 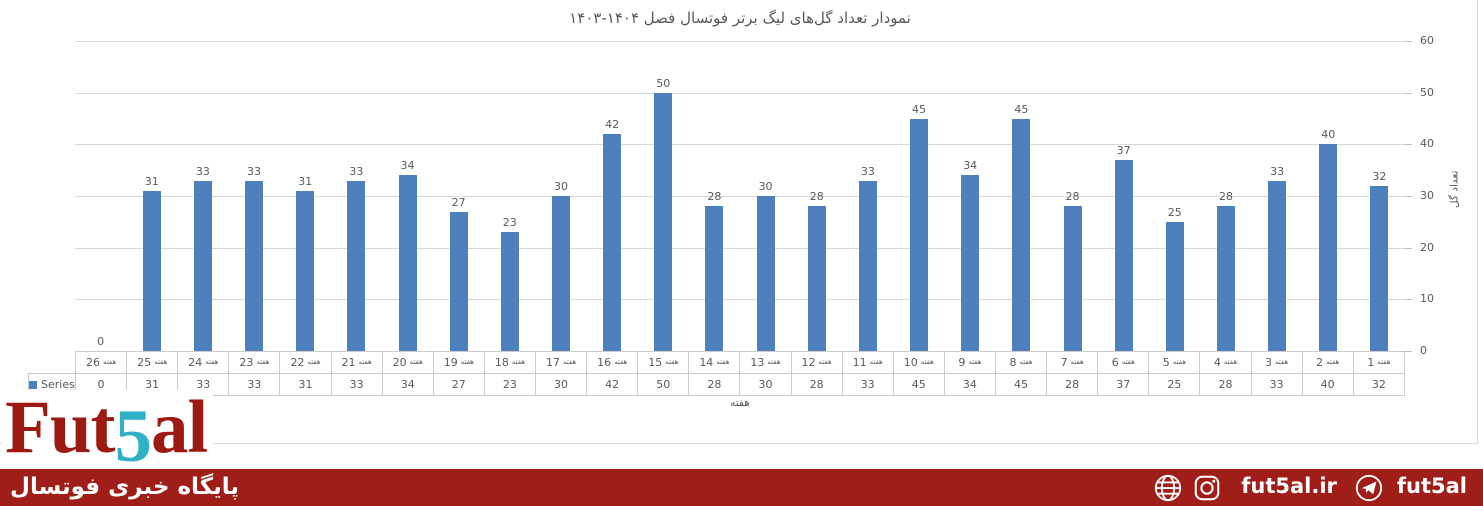 I want to click on week-header-cell: 6 هفته, so click(x=1123, y=362).